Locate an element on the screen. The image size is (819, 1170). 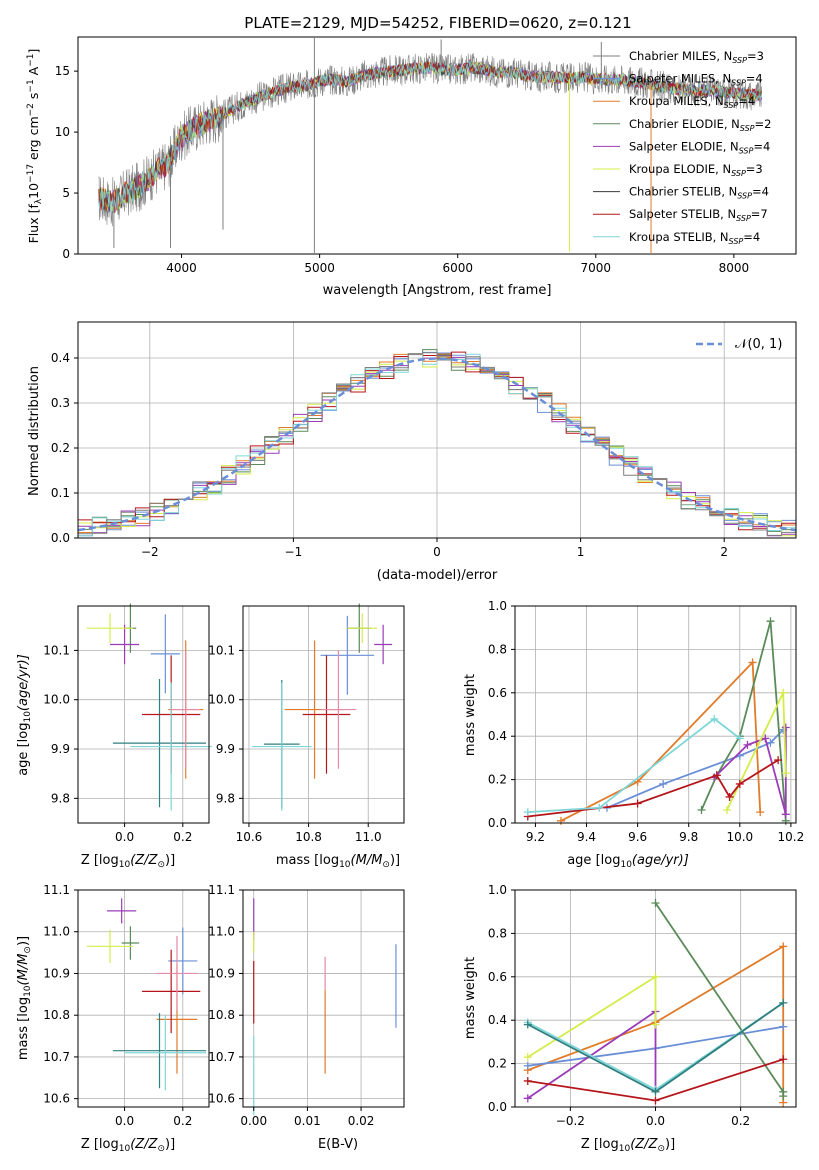
massEbv-ytick-label: 10.9 is located at coordinates (221, 973).